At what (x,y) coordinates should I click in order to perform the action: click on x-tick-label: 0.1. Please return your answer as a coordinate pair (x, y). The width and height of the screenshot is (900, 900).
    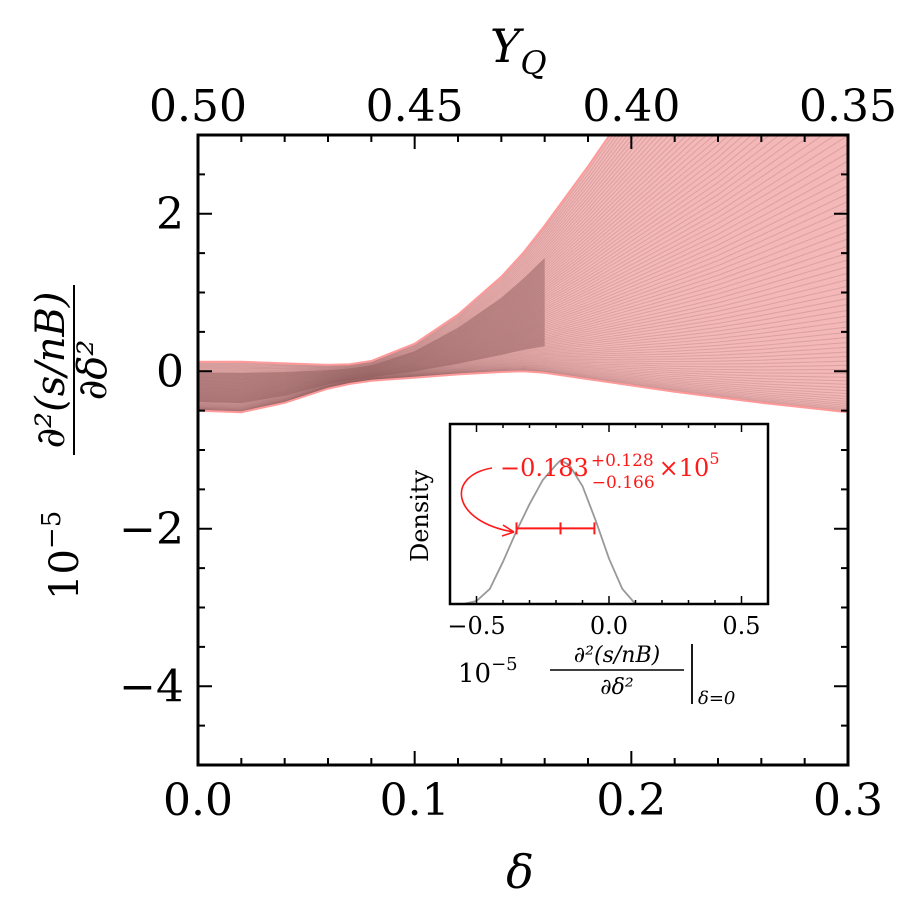
    Looking at the image, I should click on (415, 800).